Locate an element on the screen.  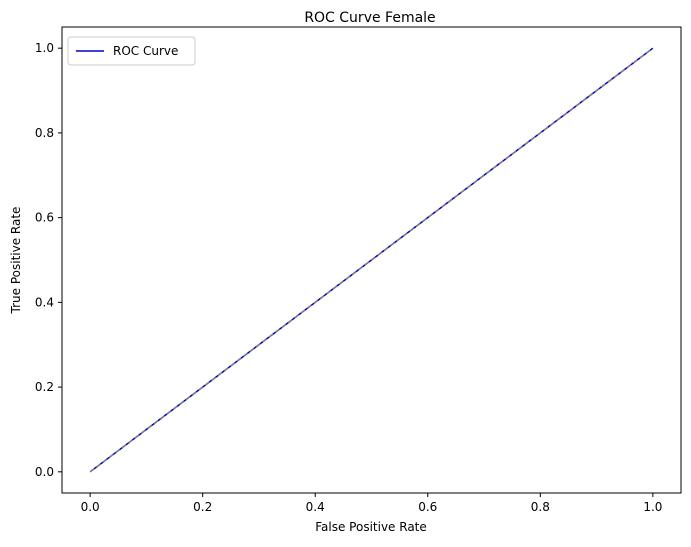
x-tick-label: 0.8 is located at coordinates (540, 507).